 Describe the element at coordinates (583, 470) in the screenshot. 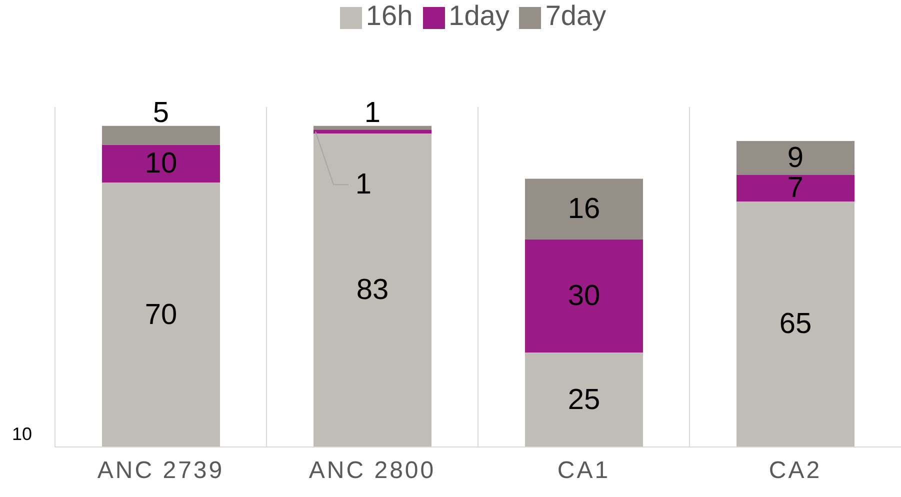

I see `x-tick-label: CA1` at that location.